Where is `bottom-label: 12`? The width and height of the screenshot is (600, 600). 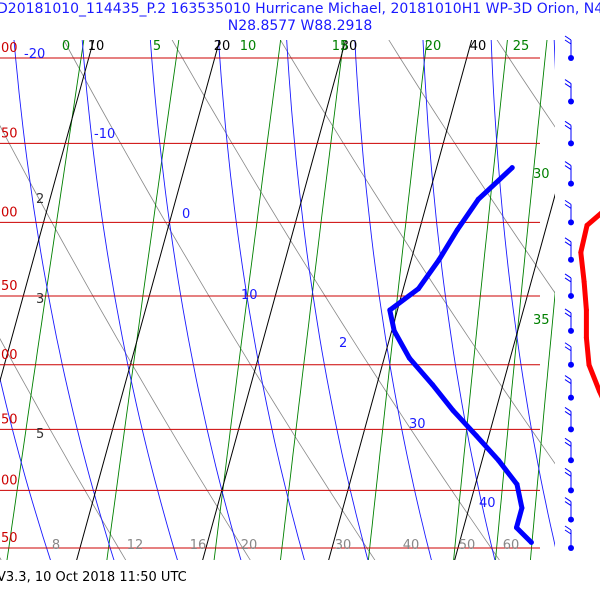 bottom-label: 12 is located at coordinates (135, 545).